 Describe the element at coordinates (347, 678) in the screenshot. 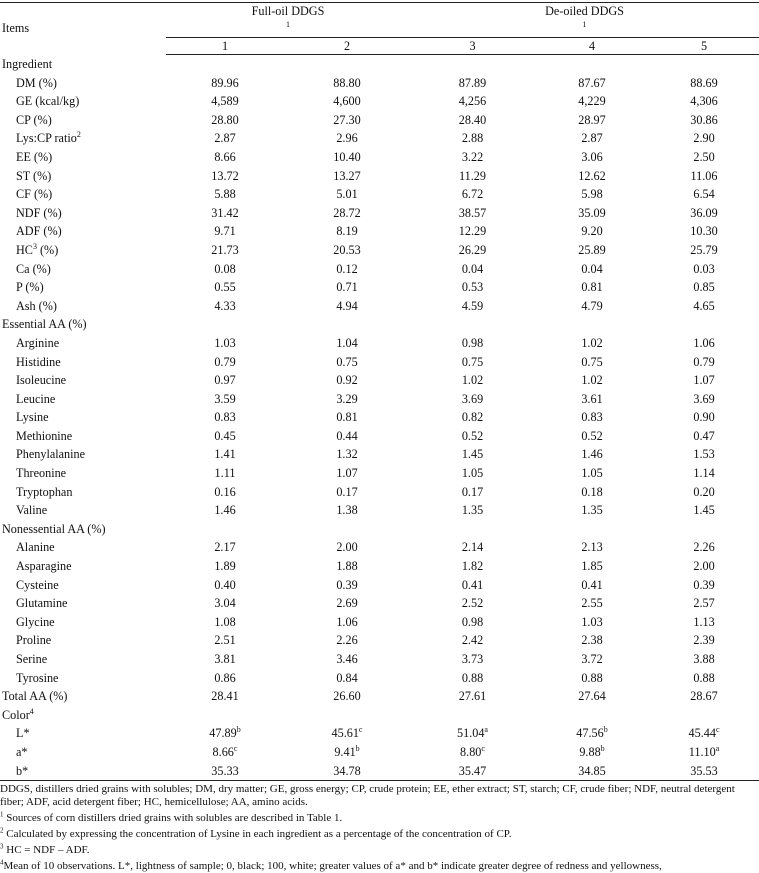

I see `value-cell: 0.84` at that location.